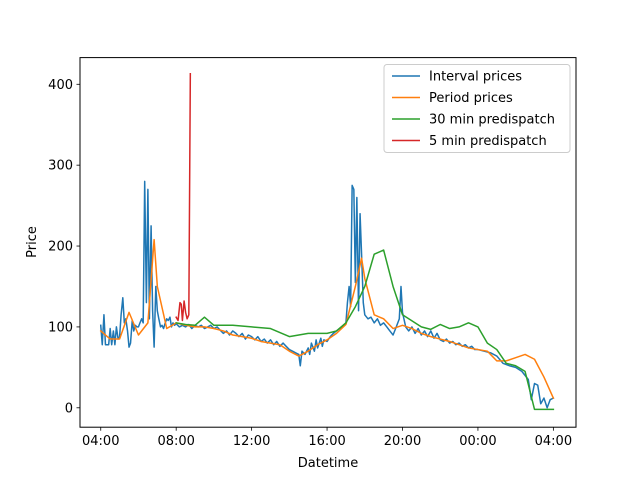 This screenshot has width=640, height=480. I want to click on y-tick-label: 200, so click(60, 247).